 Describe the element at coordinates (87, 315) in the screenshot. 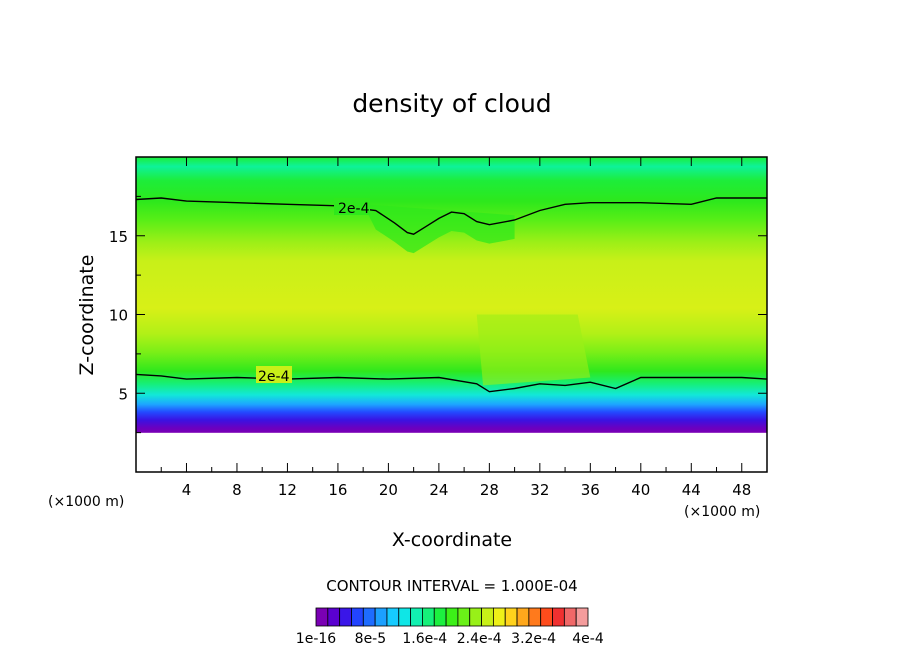

I see `y-axis-label: Z-coordinate` at that location.